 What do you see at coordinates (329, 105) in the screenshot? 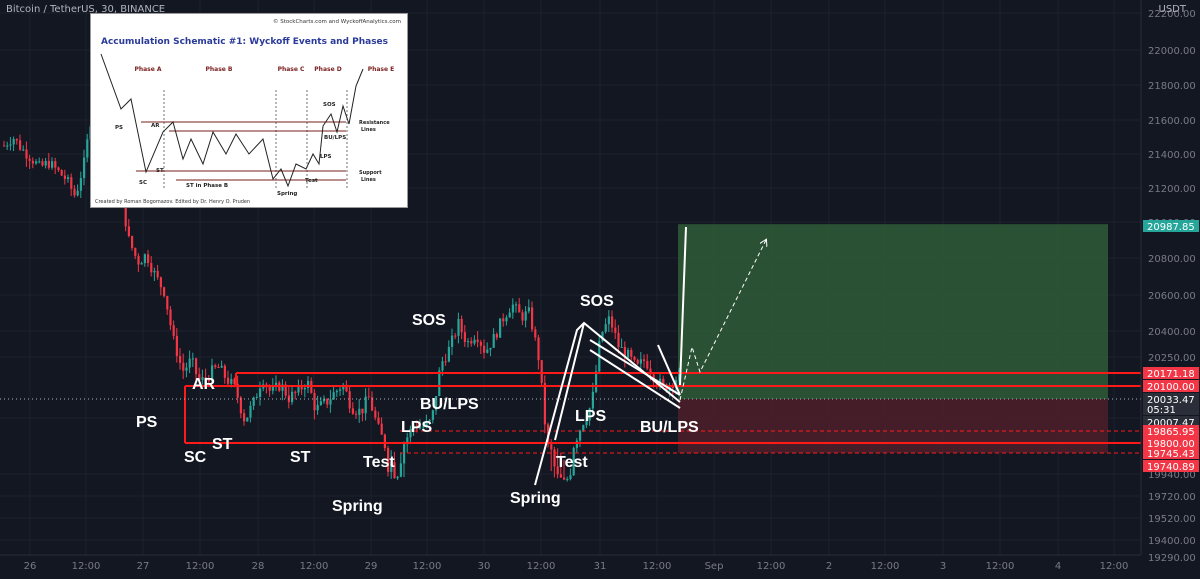
I see `inset-event-label: SOS` at bounding box center [329, 105].